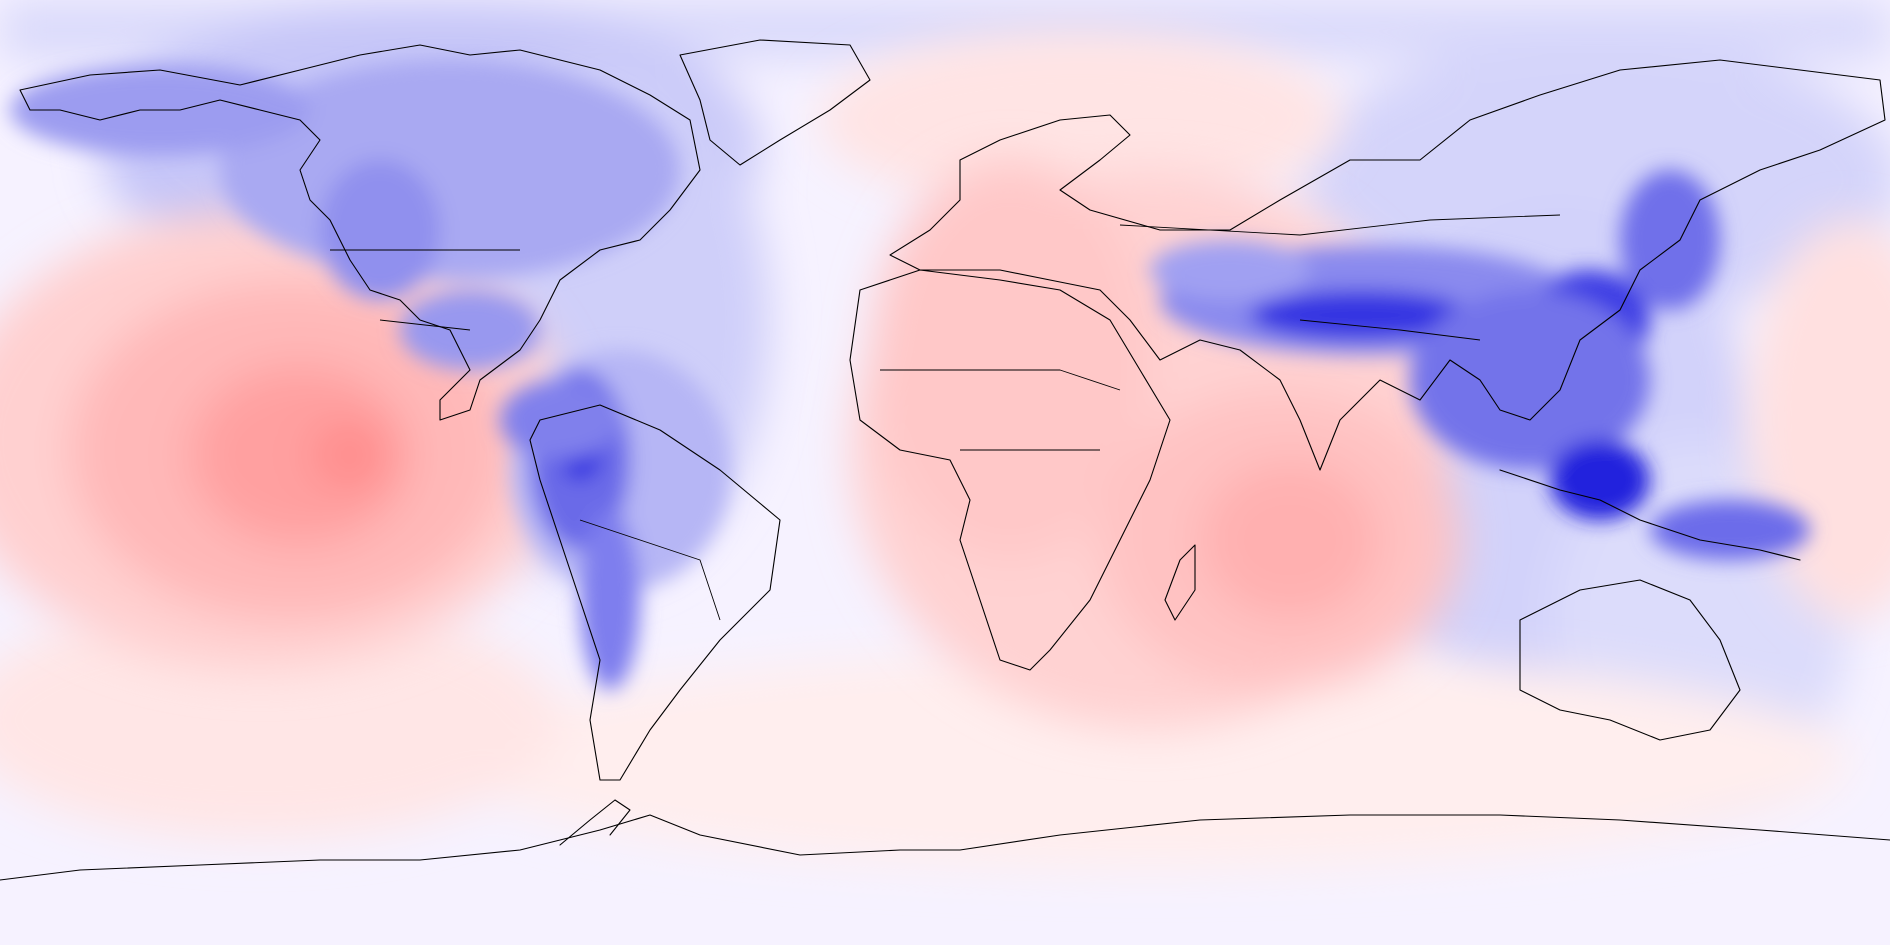 The height and width of the screenshot is (945, 1890). I want to click on border-russia-south, so click(1340, 225).